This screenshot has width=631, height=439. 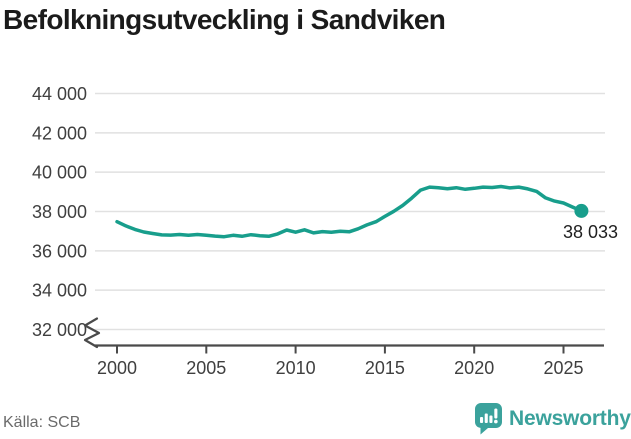 What do you see at coordinates (59, 94) in the screenshot?
I see `y-tick-label: 44 000` at bounding box center [59, 94].